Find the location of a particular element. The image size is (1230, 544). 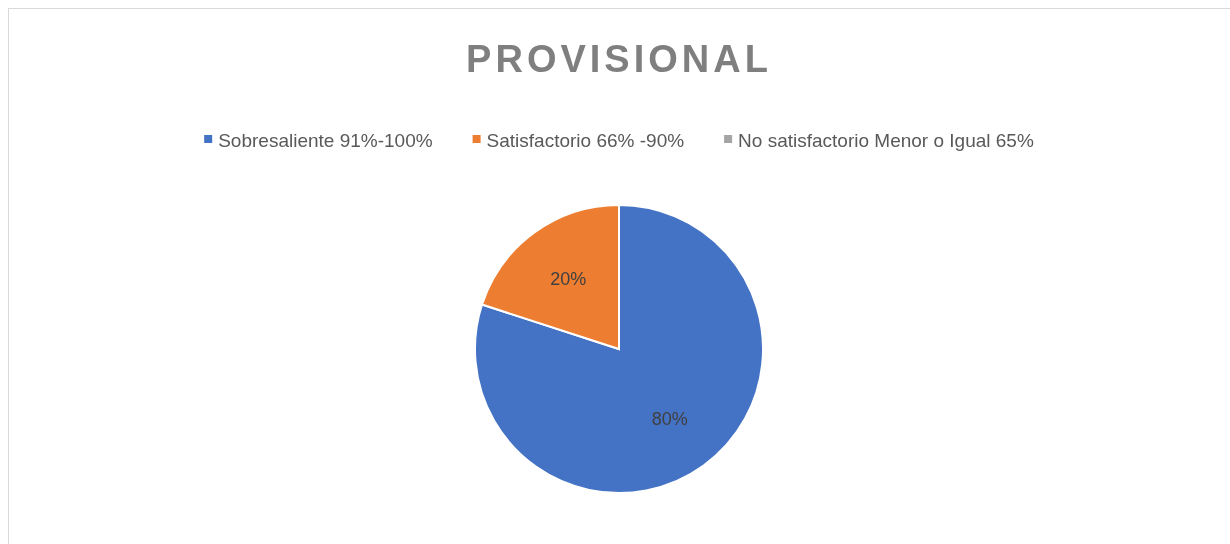

legend-label: Sobresaliente 91%-100% is located at coordinates (325, 140).